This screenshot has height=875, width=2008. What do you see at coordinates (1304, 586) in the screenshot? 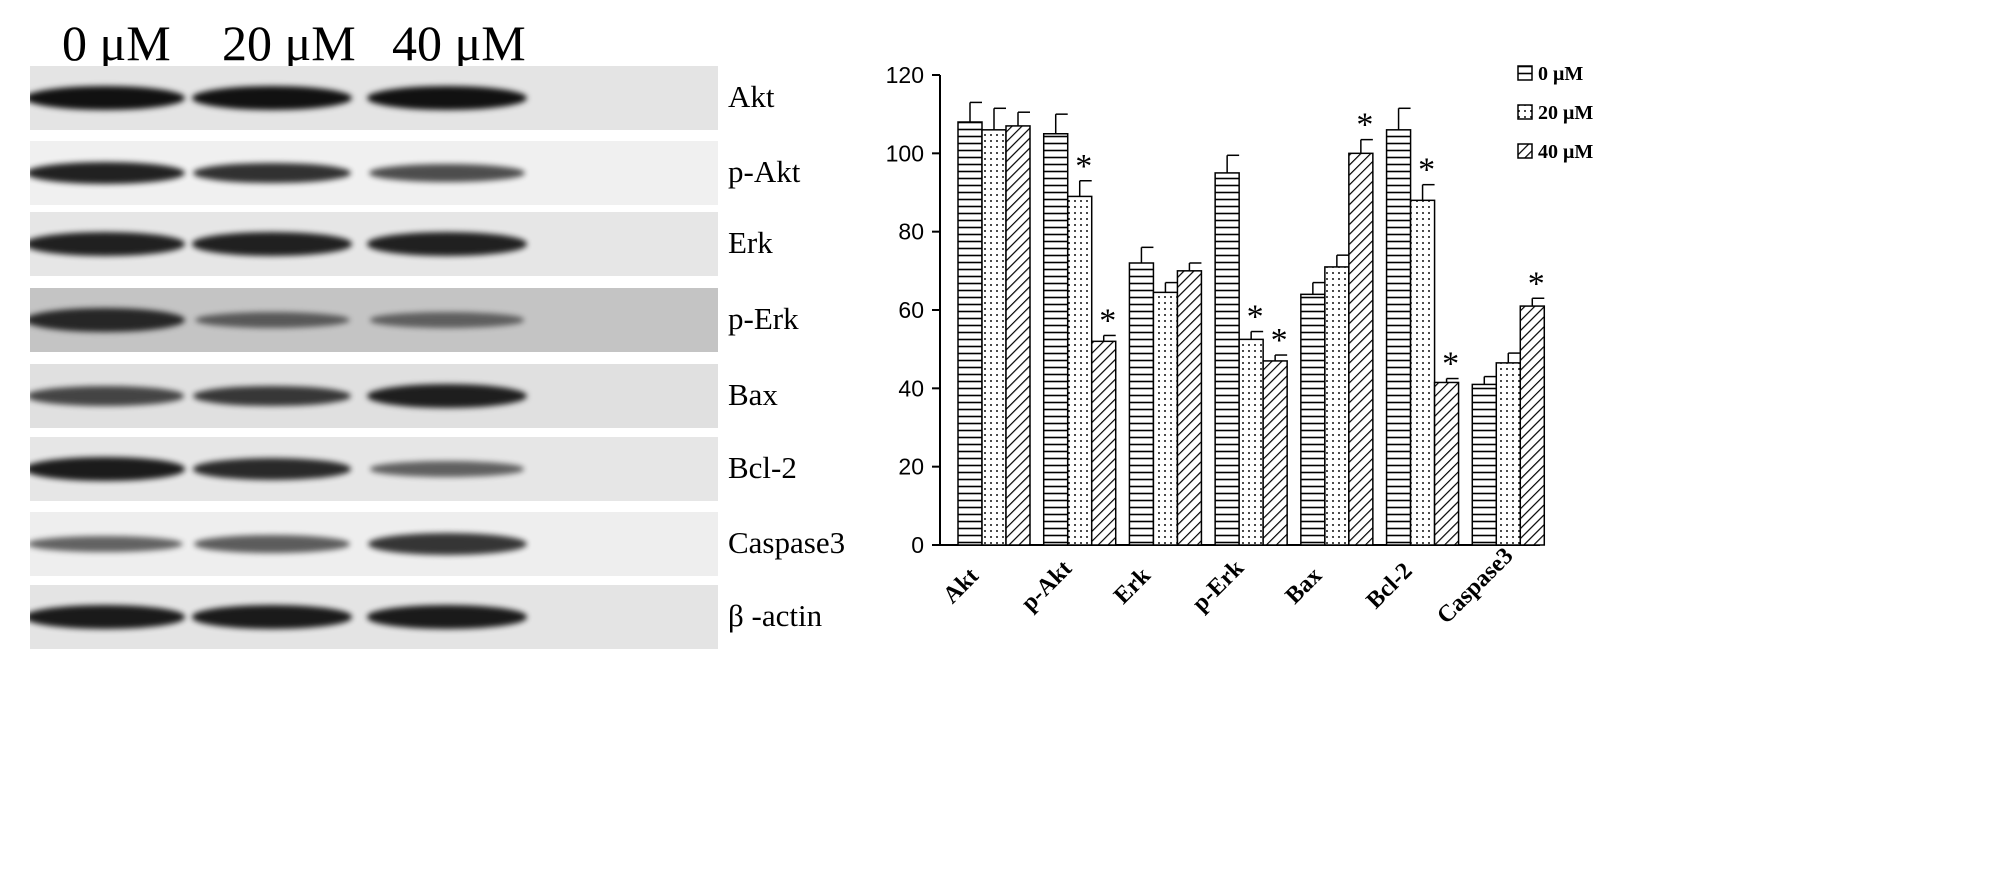
I see `x-tick-label: Bax` at bounding box center [1304, 586].